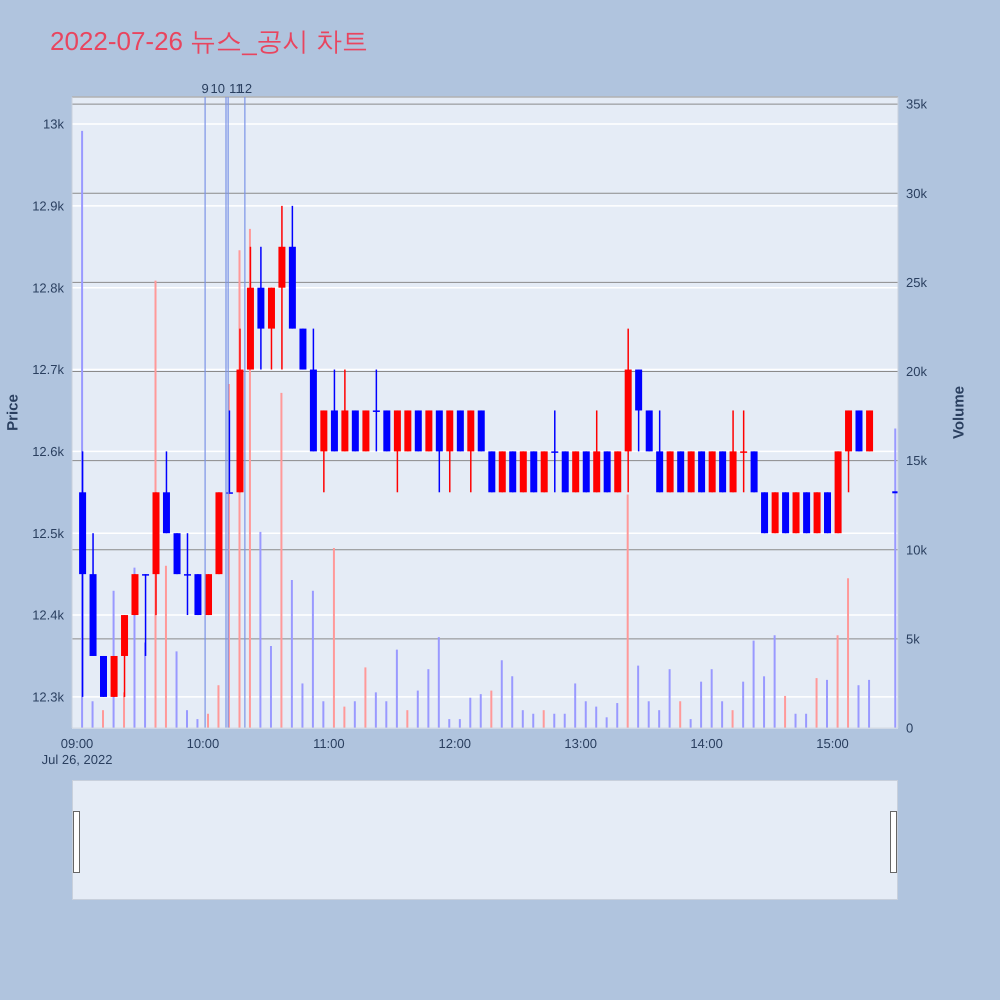 The height and width of the screenshot is (1000, 1000). I want to click on x-tick-label: 14:00, so click(706, 743).